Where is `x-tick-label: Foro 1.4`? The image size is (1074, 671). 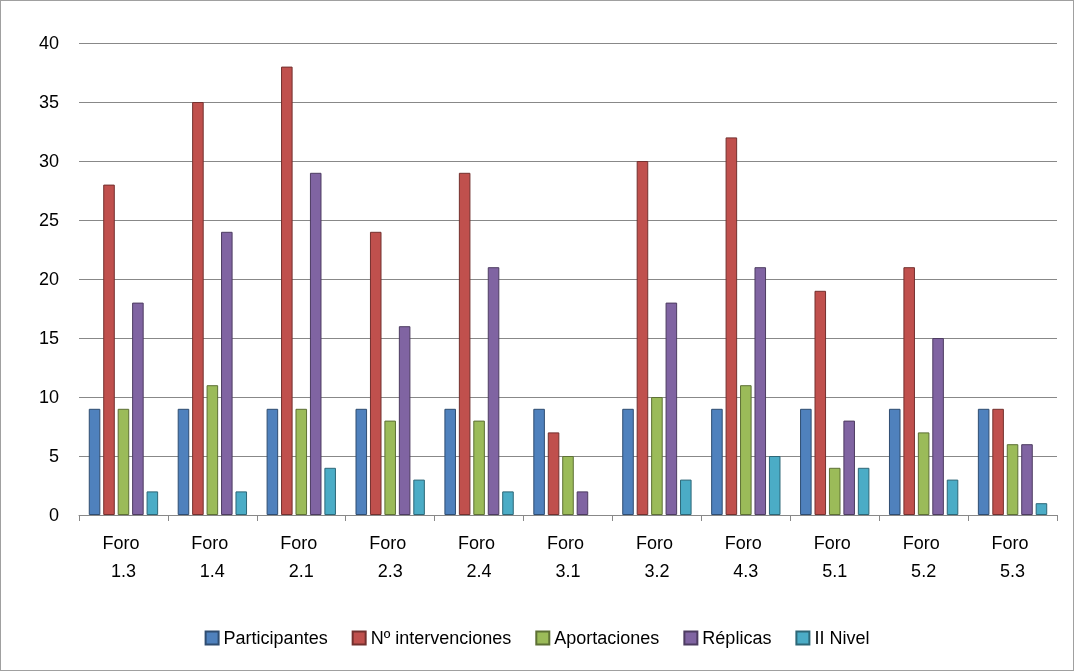
x-tick-label: Foro 1.4 is located at coordinates (212, 557).